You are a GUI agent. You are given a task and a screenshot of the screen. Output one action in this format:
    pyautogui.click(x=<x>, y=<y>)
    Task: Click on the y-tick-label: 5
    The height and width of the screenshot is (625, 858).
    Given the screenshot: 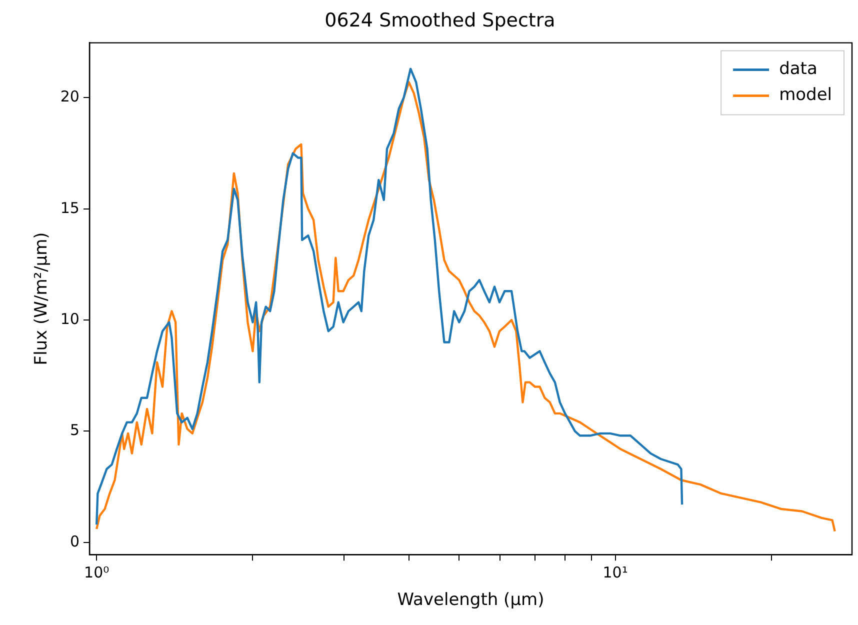 What is the action you would take?
    pyautogui.click(x=75, y=430)
    